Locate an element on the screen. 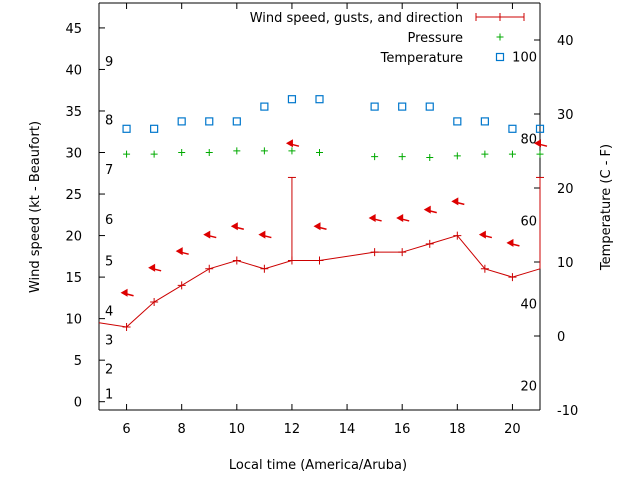 The image size is (640, 480). fahrenheit-label: 20 is located at coordinates (528, 387).